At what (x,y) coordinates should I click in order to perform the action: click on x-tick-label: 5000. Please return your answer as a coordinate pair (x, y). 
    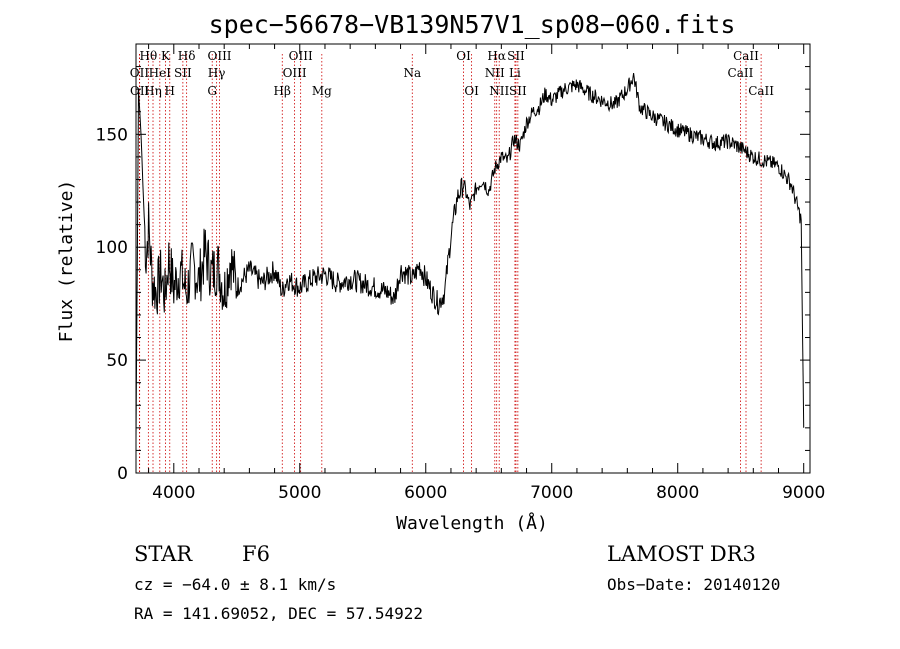
    Looking at the image, I should click on (299, 493).